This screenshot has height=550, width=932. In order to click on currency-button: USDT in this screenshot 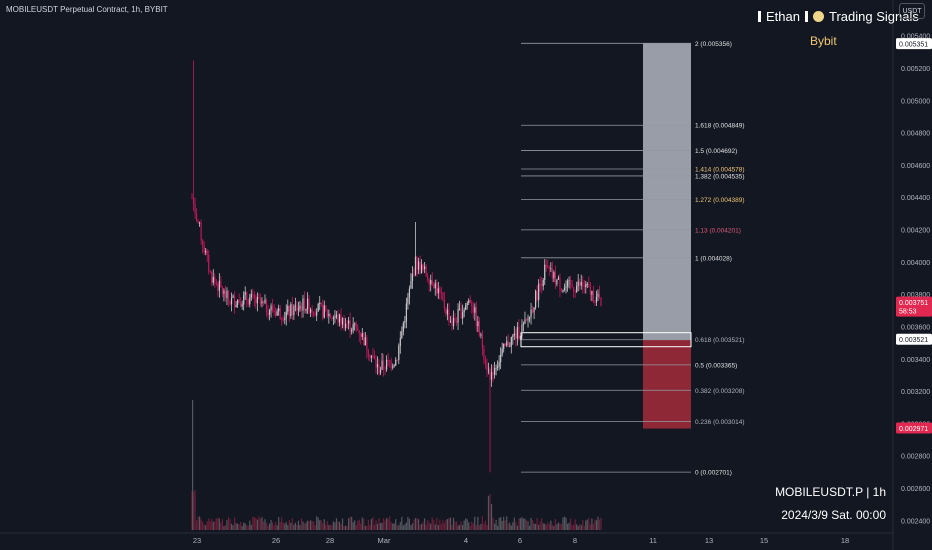, I will do `click(912, 11)`.